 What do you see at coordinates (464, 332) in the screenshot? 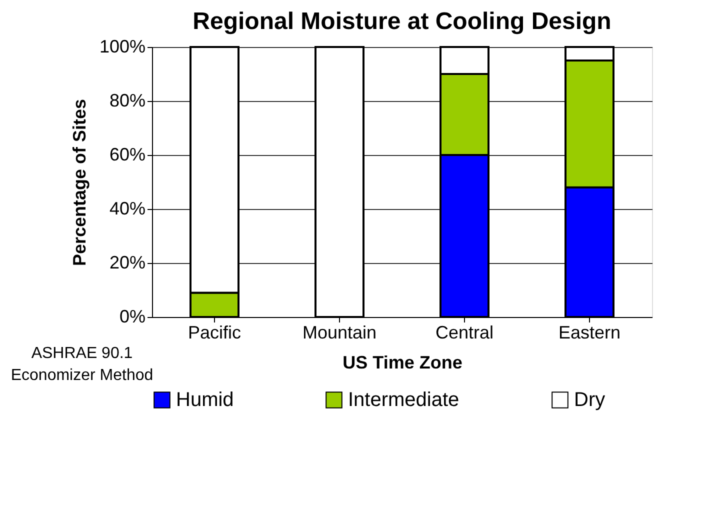
I see `x-tick-label: Central` at bounding box center [464, 332].